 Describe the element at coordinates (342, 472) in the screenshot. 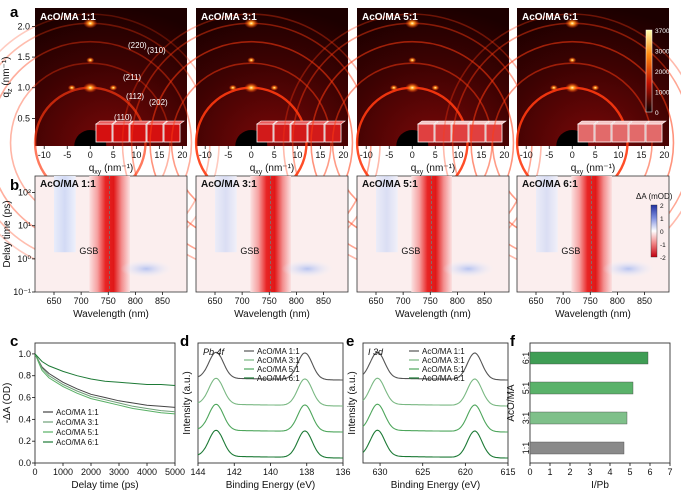

I see `x-tick-label: 136` at that location.